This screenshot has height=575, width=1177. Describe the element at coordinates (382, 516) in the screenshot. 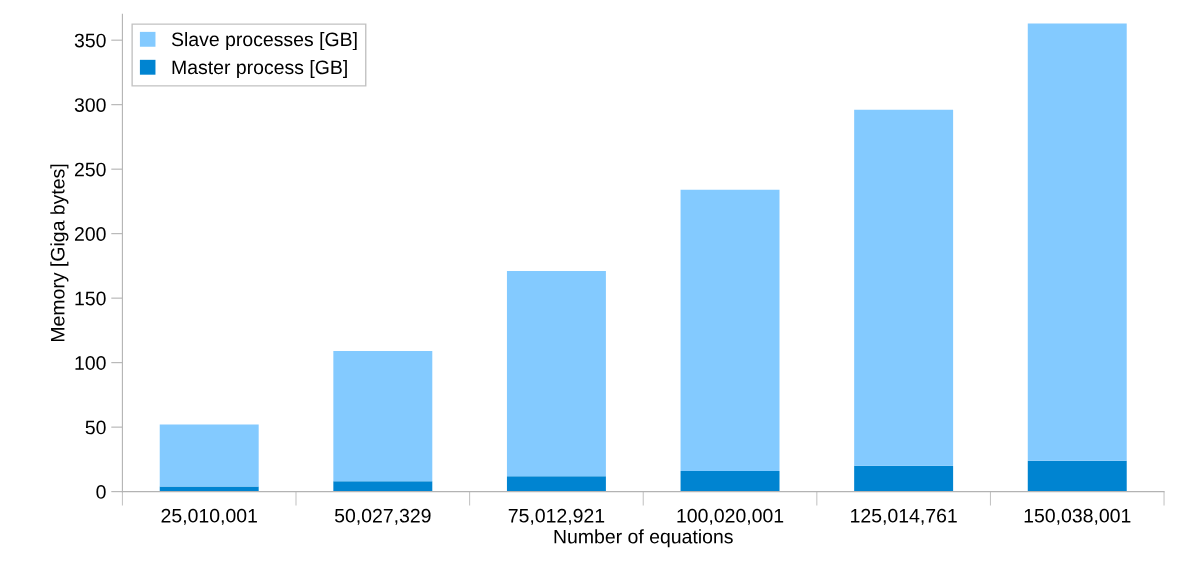

I see `x-tick-label: 50,027,329` at that location.